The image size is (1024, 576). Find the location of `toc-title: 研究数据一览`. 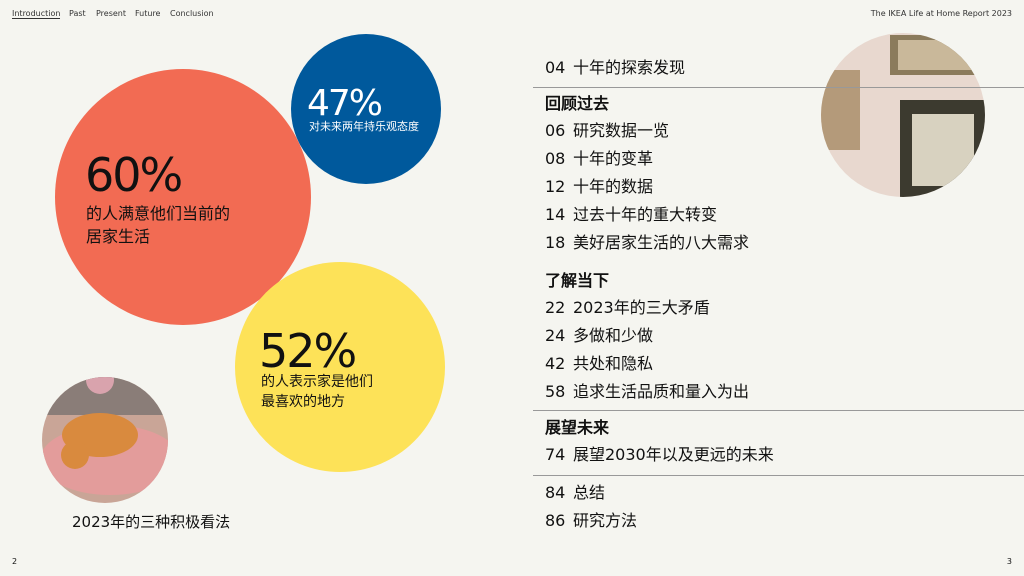

toc-title: 研究数据一览 is located at coordinates (621, 130).